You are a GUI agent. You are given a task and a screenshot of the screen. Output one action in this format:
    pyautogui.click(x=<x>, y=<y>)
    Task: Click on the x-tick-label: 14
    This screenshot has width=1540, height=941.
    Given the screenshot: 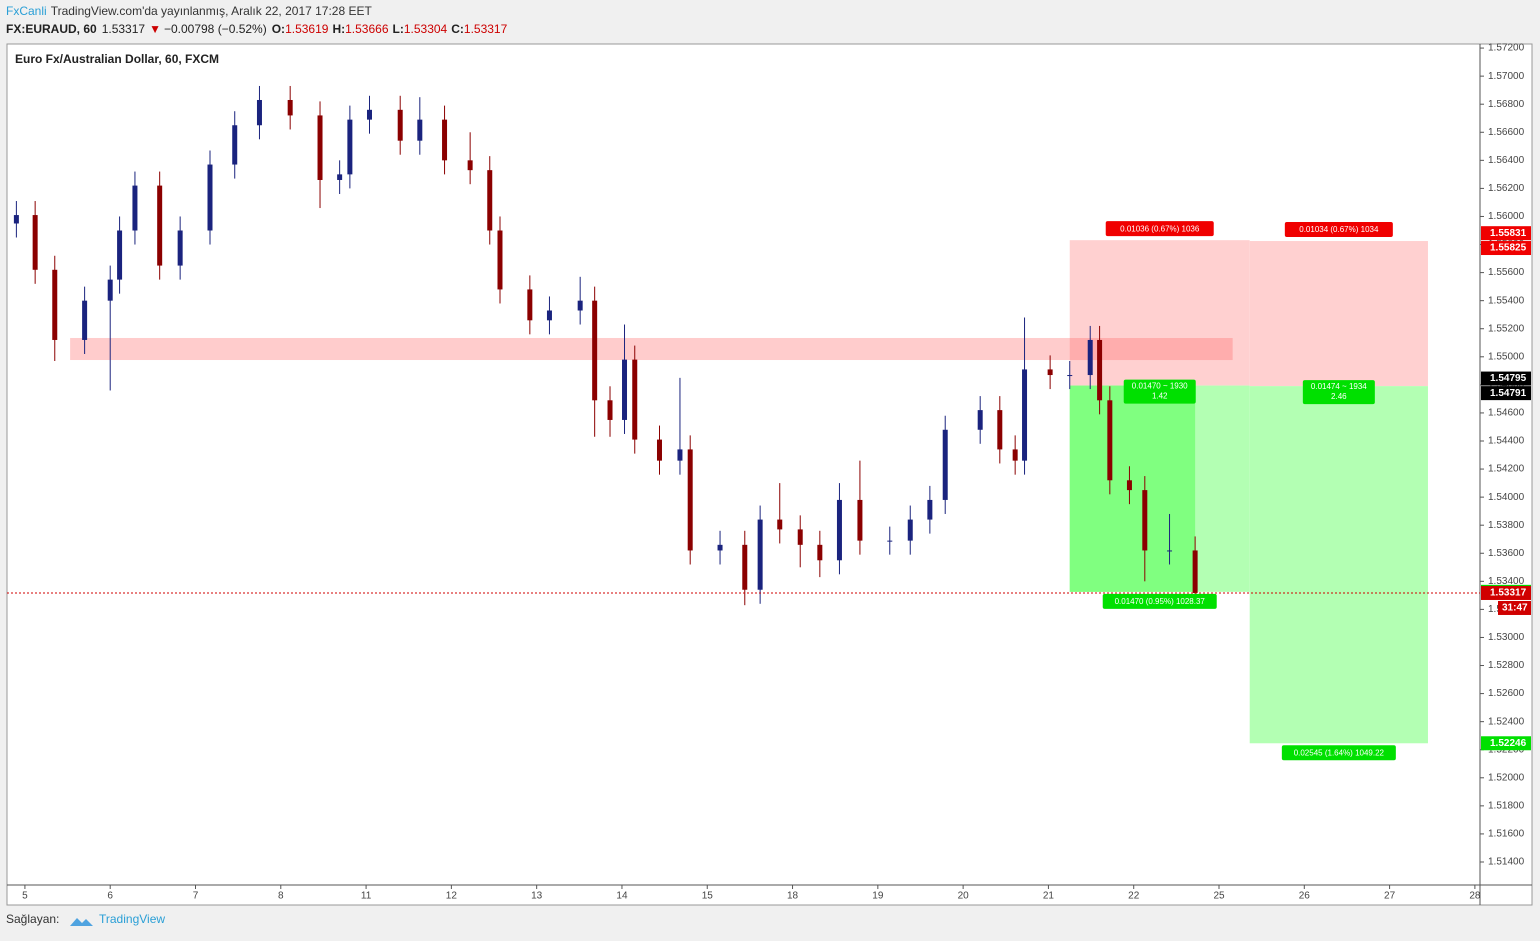 What is the action you would take?
    pyautogui.click(x=622, y=896)
    